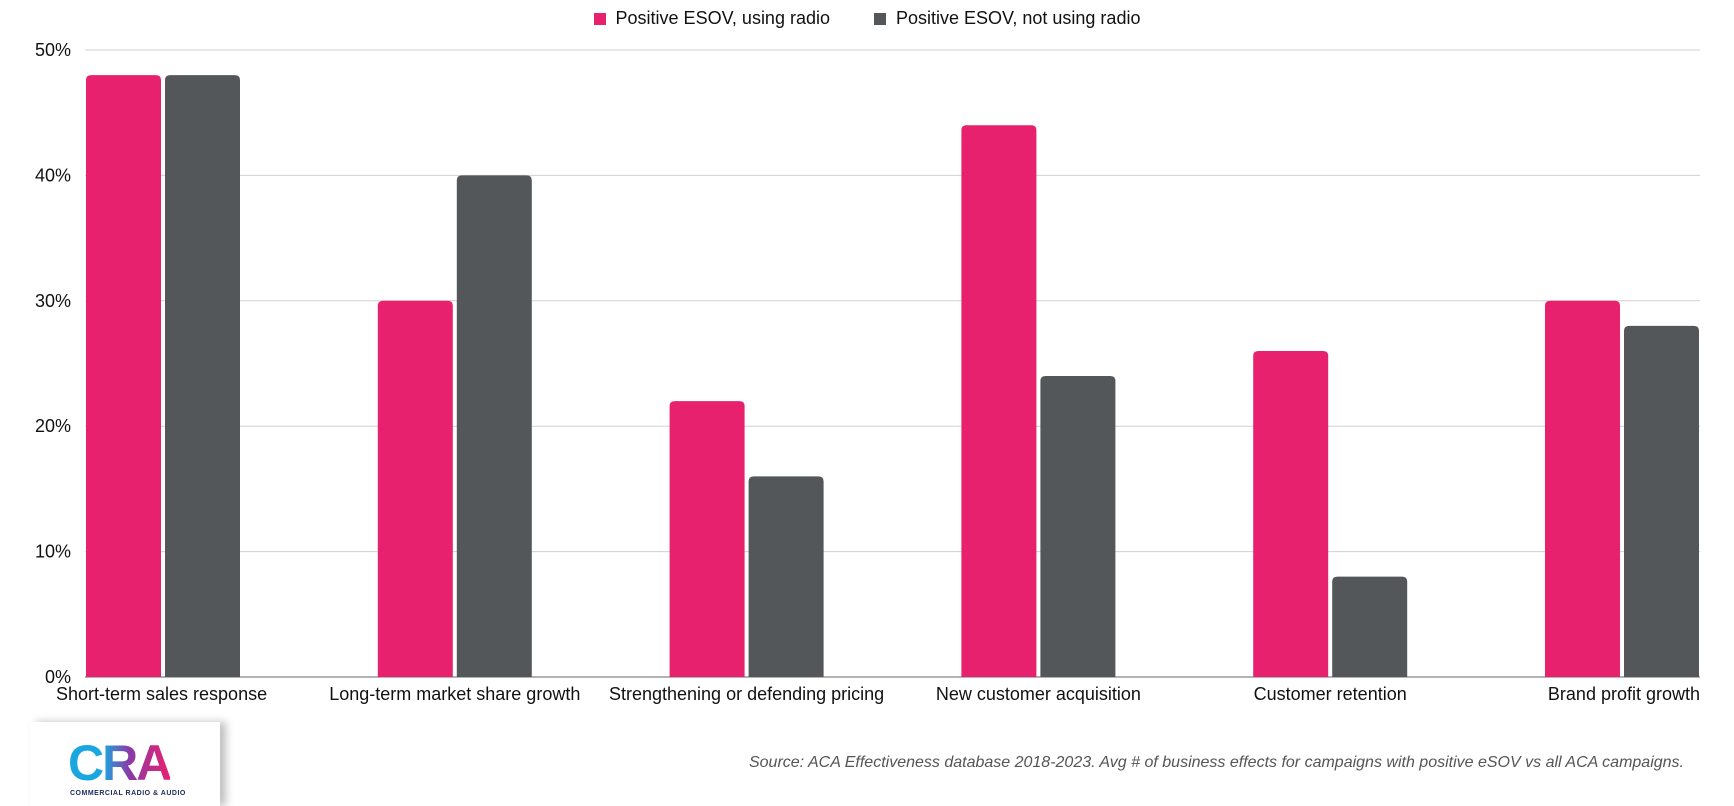 The width and height of the screenshot is (1734, 806). I want to click on logo-letters: CRA, so click(120, 763).